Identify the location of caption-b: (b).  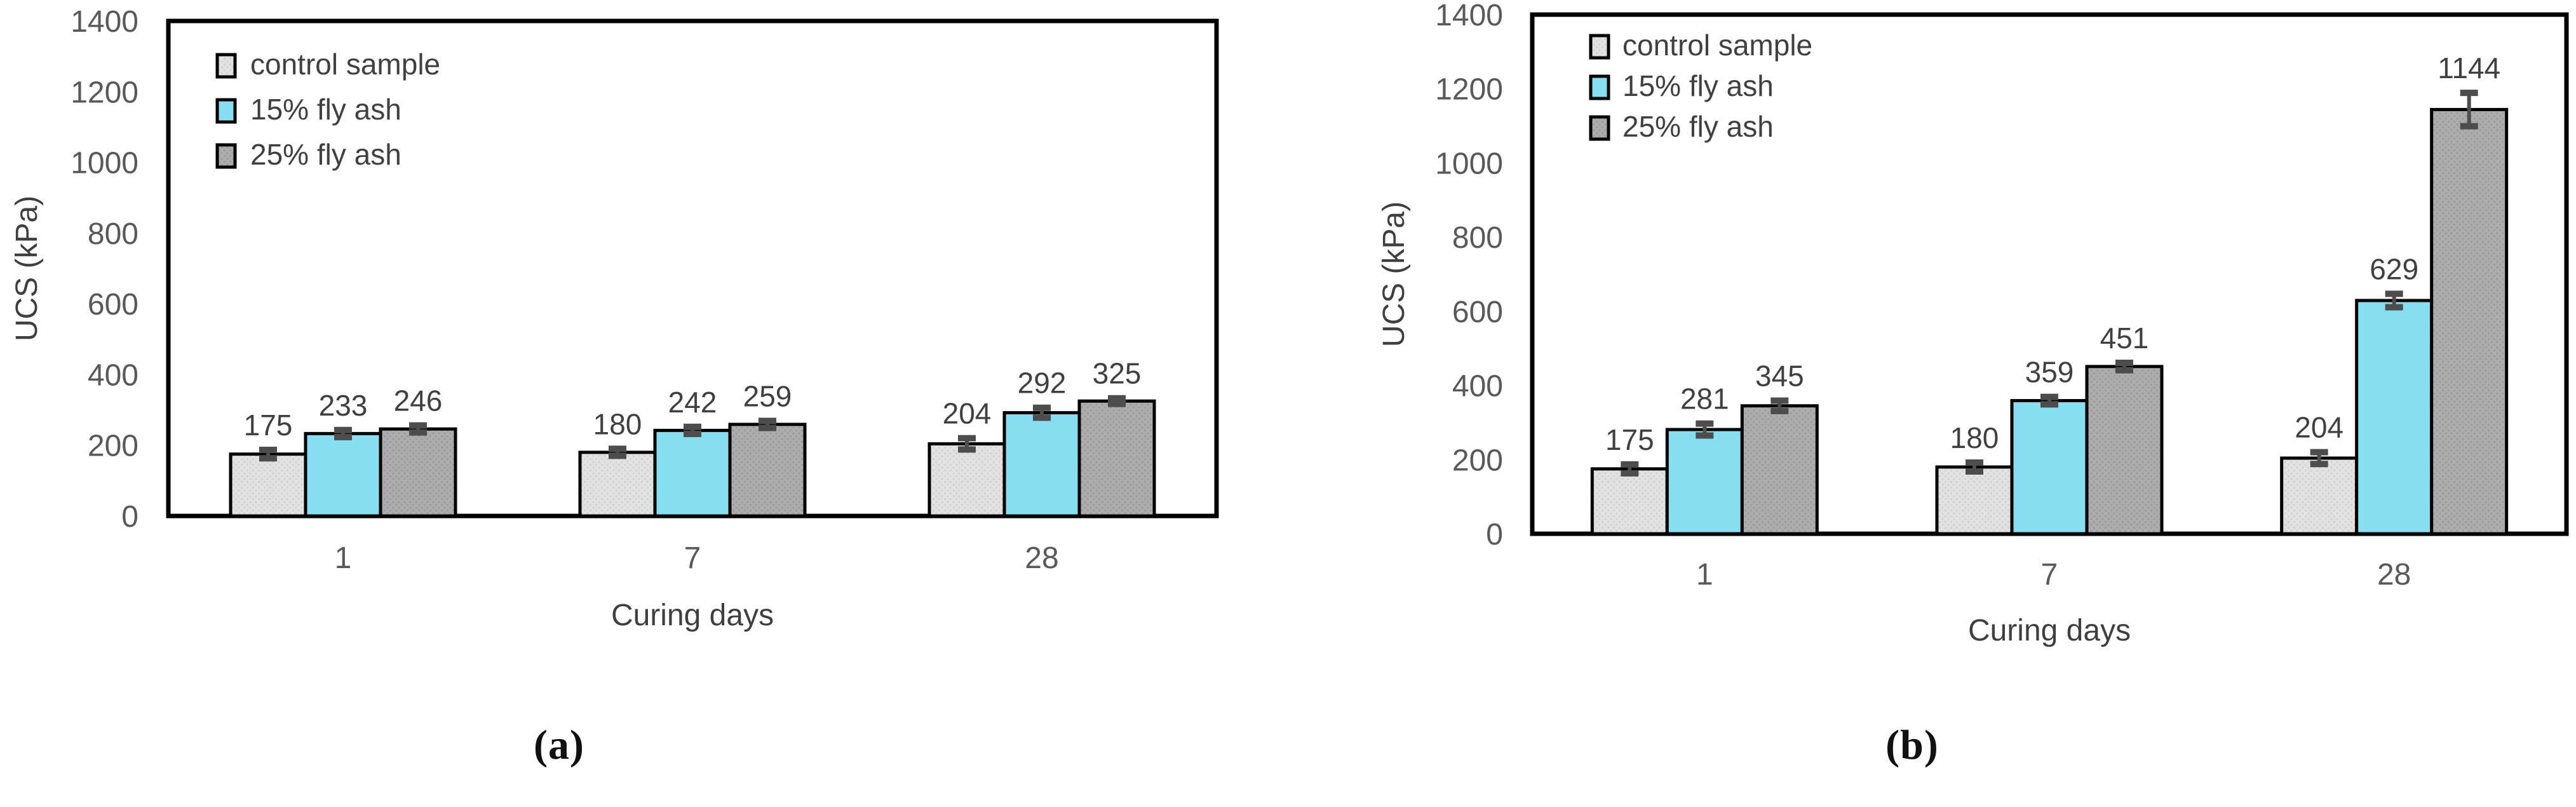
(1912, 745).